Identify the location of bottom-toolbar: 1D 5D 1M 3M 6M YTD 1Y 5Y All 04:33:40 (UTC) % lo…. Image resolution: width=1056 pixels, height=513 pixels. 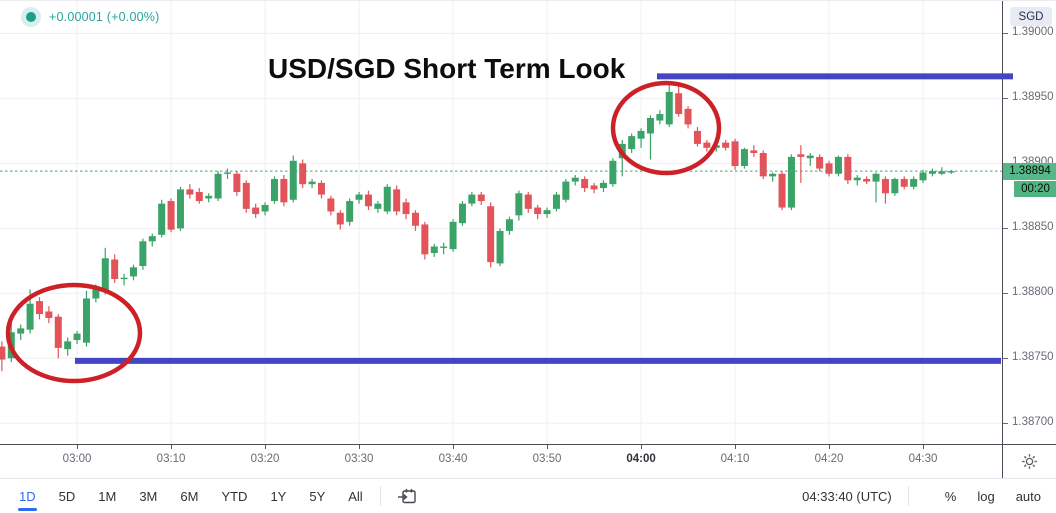
(528, 495).